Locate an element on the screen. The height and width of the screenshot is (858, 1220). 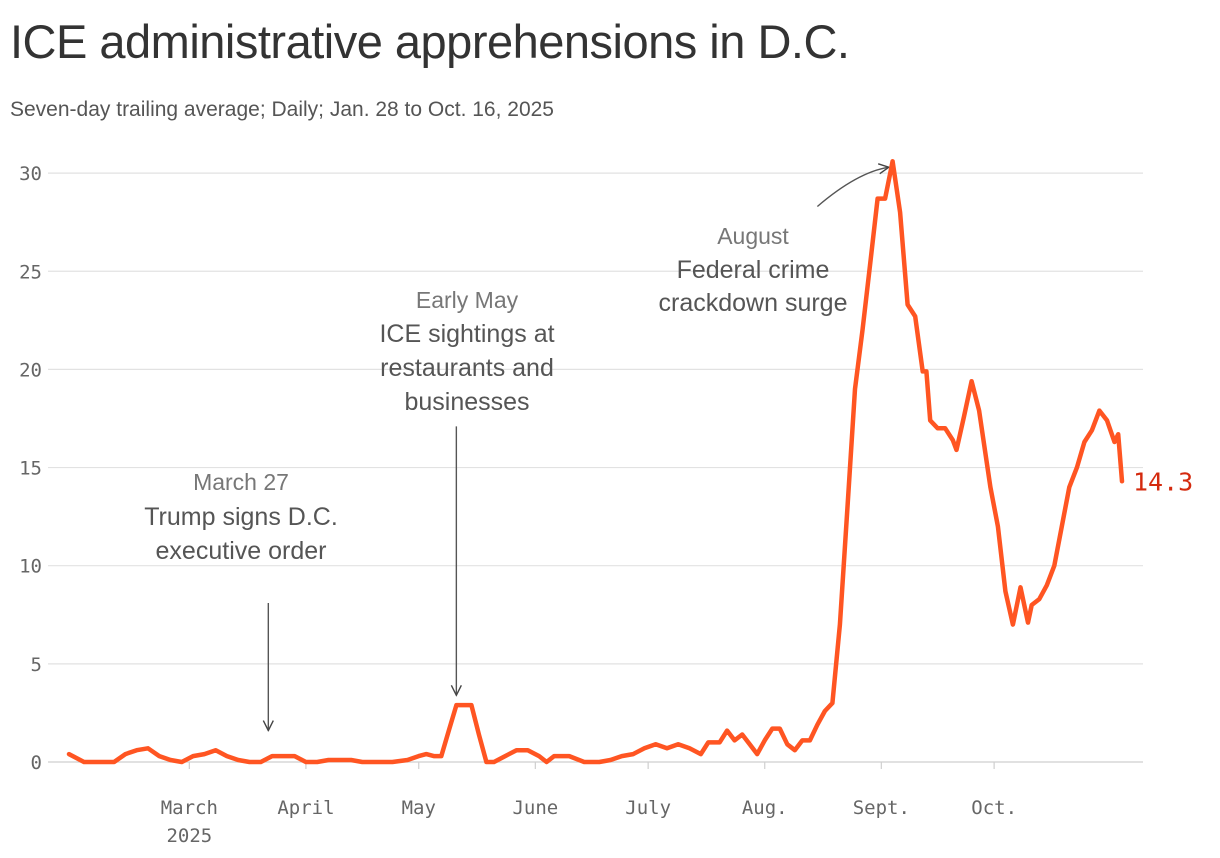
annotation-text-august: Federal crime is located at coordinates (753, 270).